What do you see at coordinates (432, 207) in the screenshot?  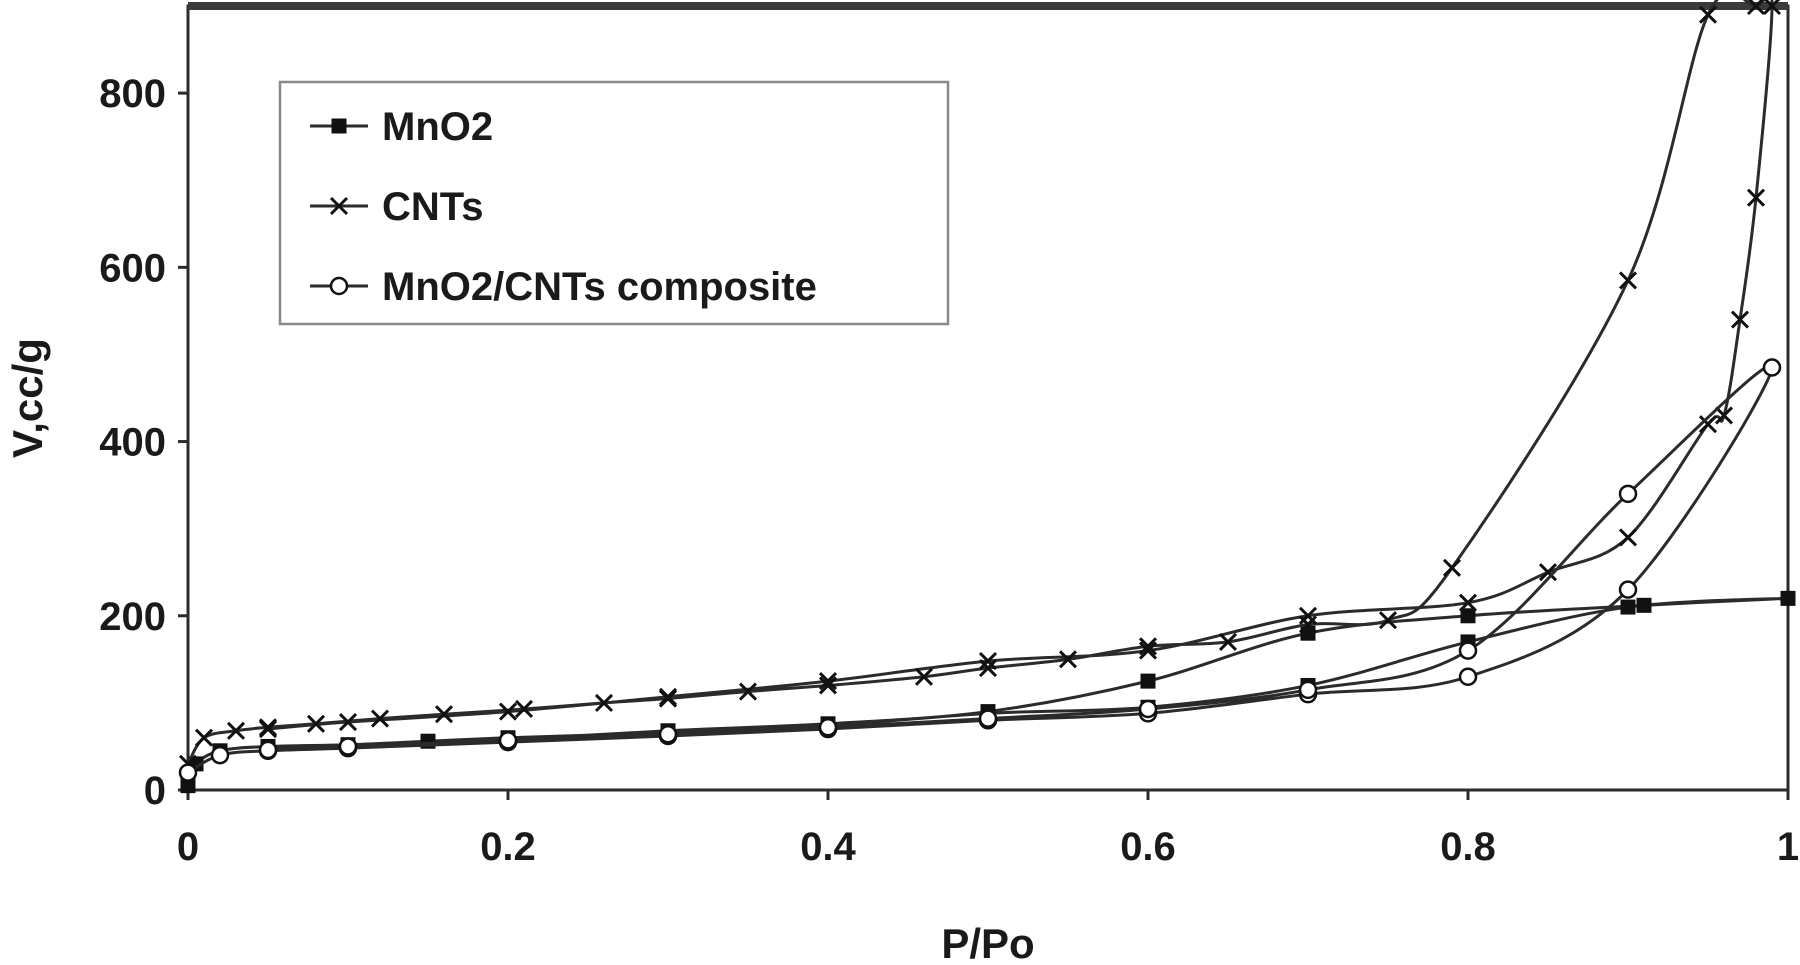 I see `legend-label: CNTs` at bounding box center [432, 207].